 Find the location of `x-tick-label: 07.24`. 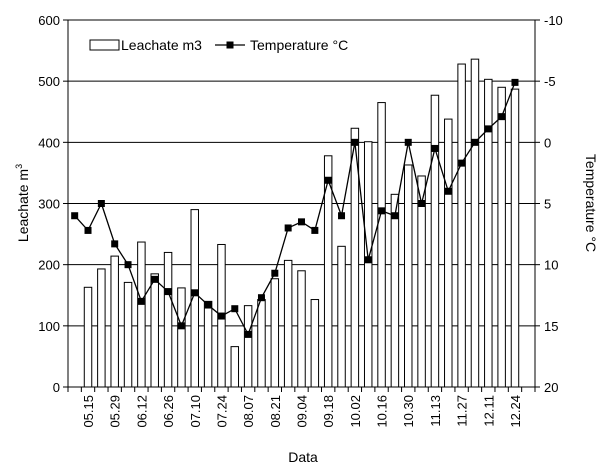

x-tick-label: 07.24 is located at coordinates (221, 411).